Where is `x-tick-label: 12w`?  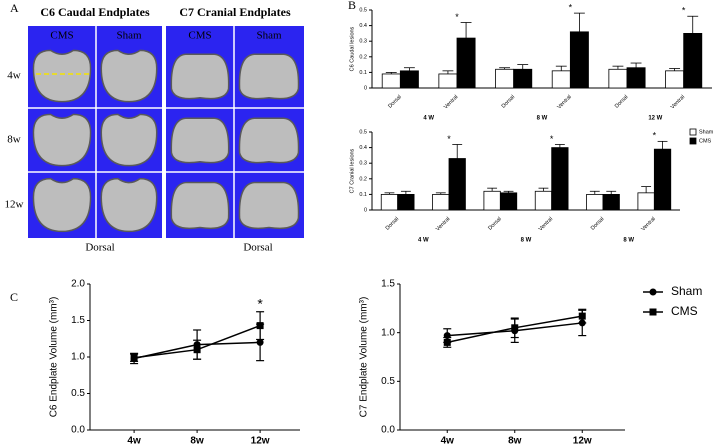 x-tick-label: 12w is located at coordinates (260, 441).